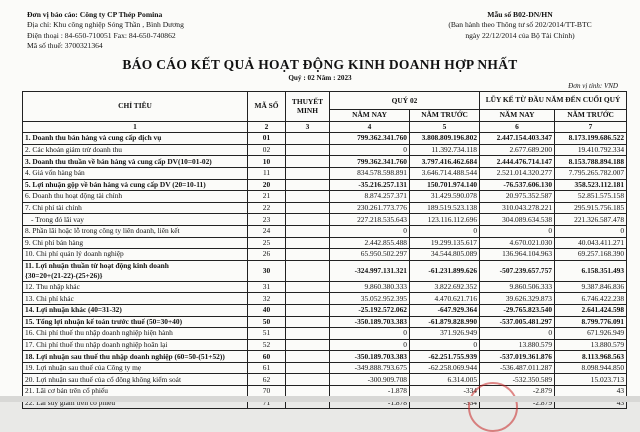  Describe the element at coordinates (266, 208) in the screenshot. I see `row-code: 22` at that location.